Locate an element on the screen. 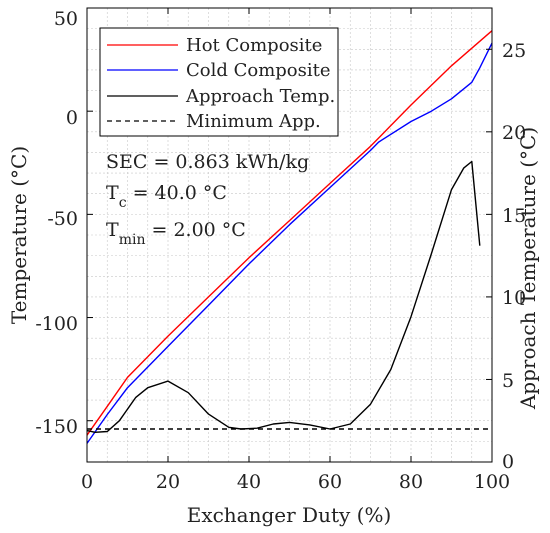 Image resolution: width=550 pixels, height=533 pixels. legend-label-minimum: Minimum App. is located at coordinates (253, 121).